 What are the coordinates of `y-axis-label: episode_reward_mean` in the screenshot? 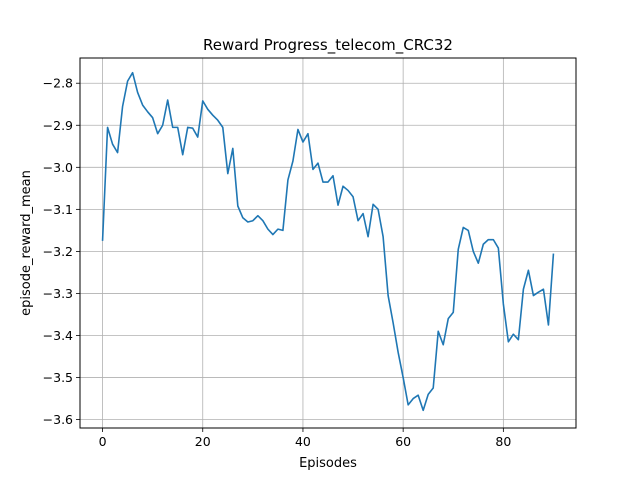 It's located at (26, 243).